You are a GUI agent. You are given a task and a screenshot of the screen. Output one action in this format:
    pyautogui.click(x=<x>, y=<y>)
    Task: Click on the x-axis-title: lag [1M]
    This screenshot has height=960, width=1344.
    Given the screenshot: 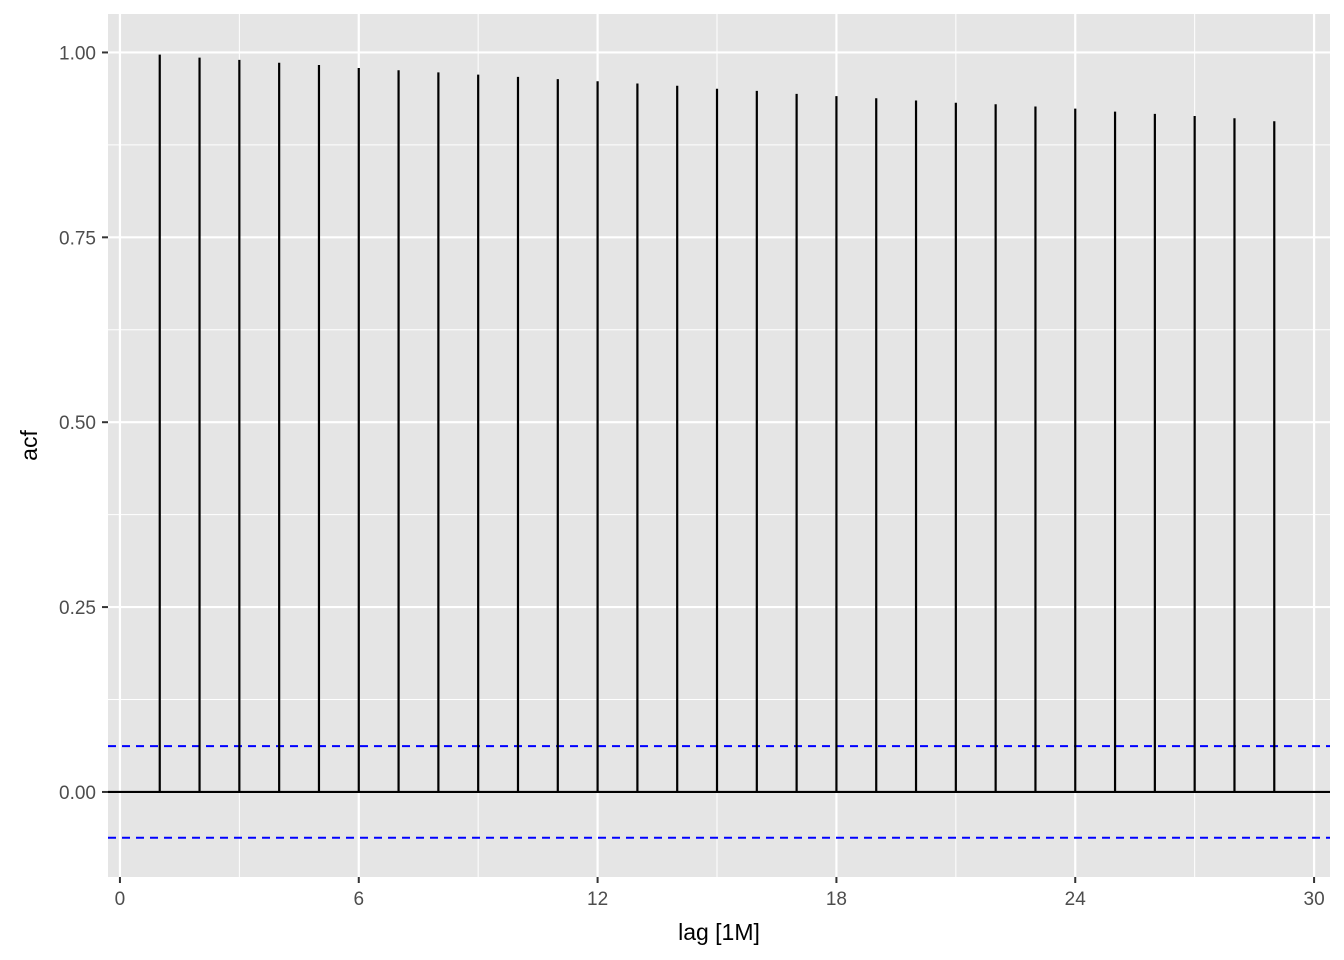 What is the action you would take?
    pyautogui.click(x=719, y=932)
    